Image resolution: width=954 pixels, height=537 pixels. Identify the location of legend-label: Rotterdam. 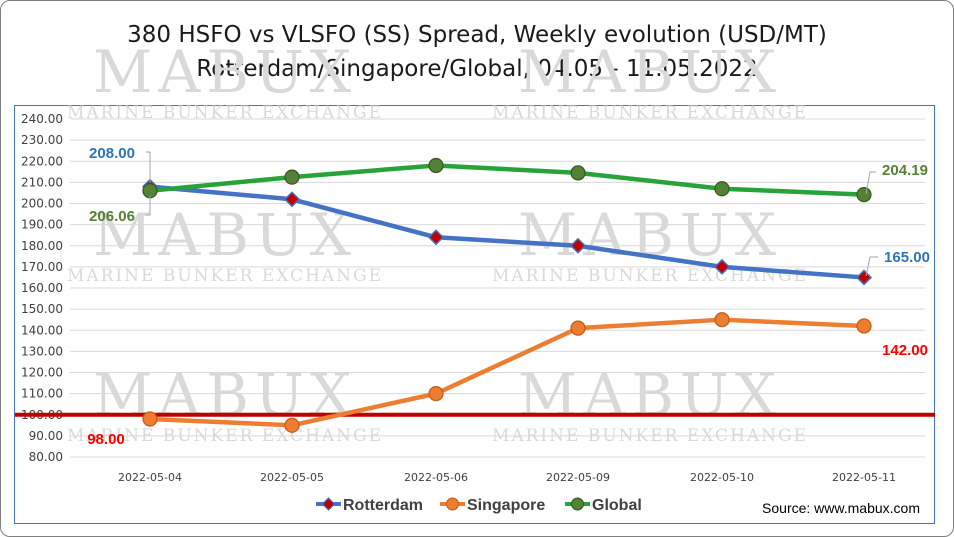
(383, 505).